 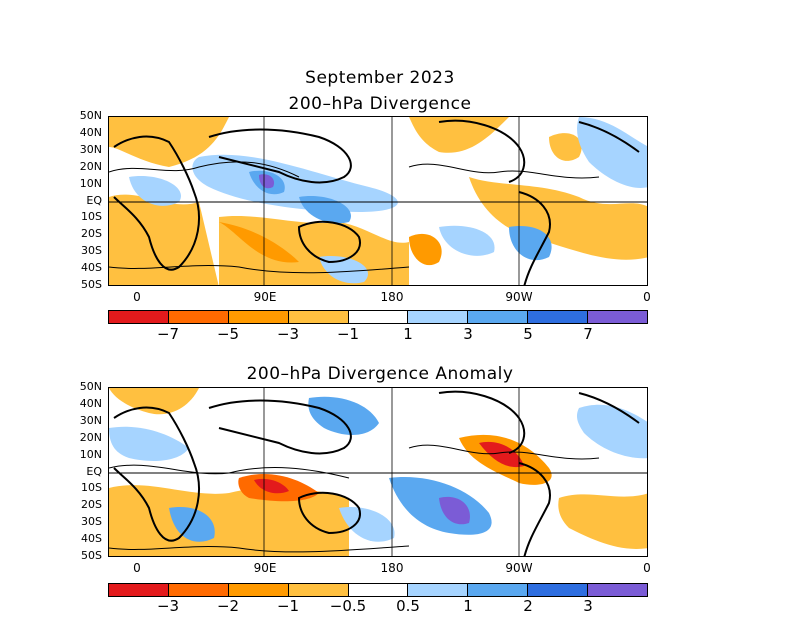 I want to click on colorbar-label: −2, so click(x=228, y=606).